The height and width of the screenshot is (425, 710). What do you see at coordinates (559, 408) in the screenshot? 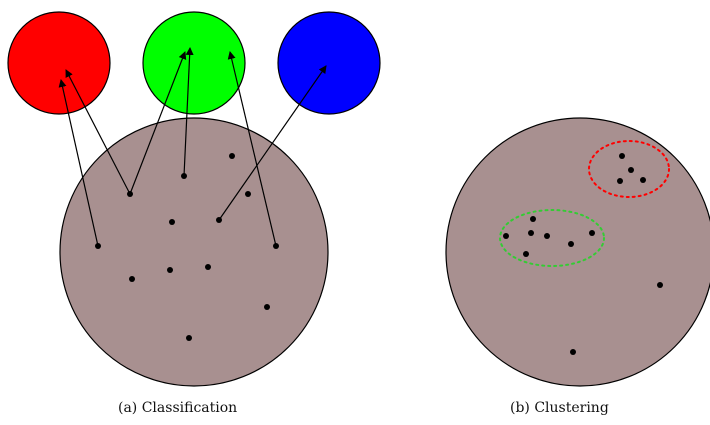
I see `caption-clustering: (b) Clustering` at bounding box center [559, 408].